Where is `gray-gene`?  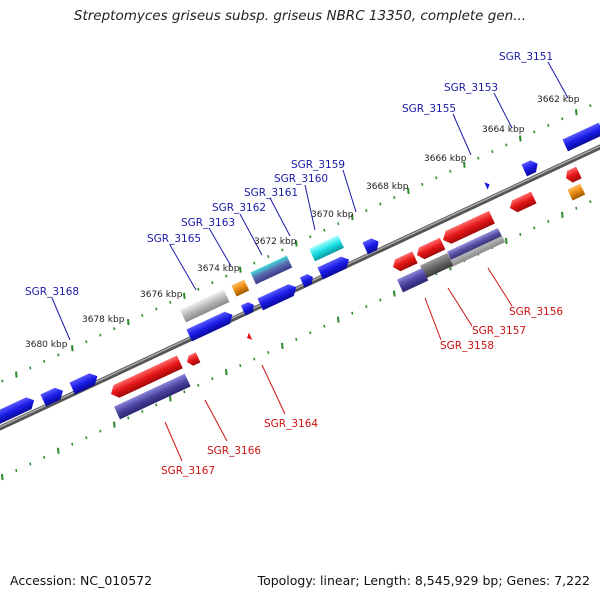 gray-gene is located at coordinates (205, 306).